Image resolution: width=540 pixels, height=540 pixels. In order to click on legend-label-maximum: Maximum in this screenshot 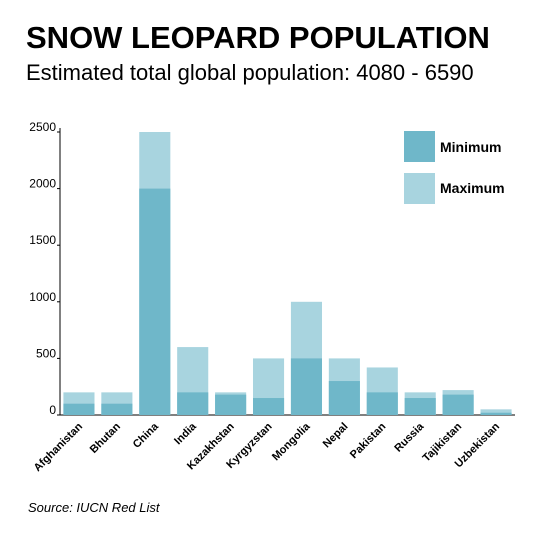, I will do `click(472, 188)`.